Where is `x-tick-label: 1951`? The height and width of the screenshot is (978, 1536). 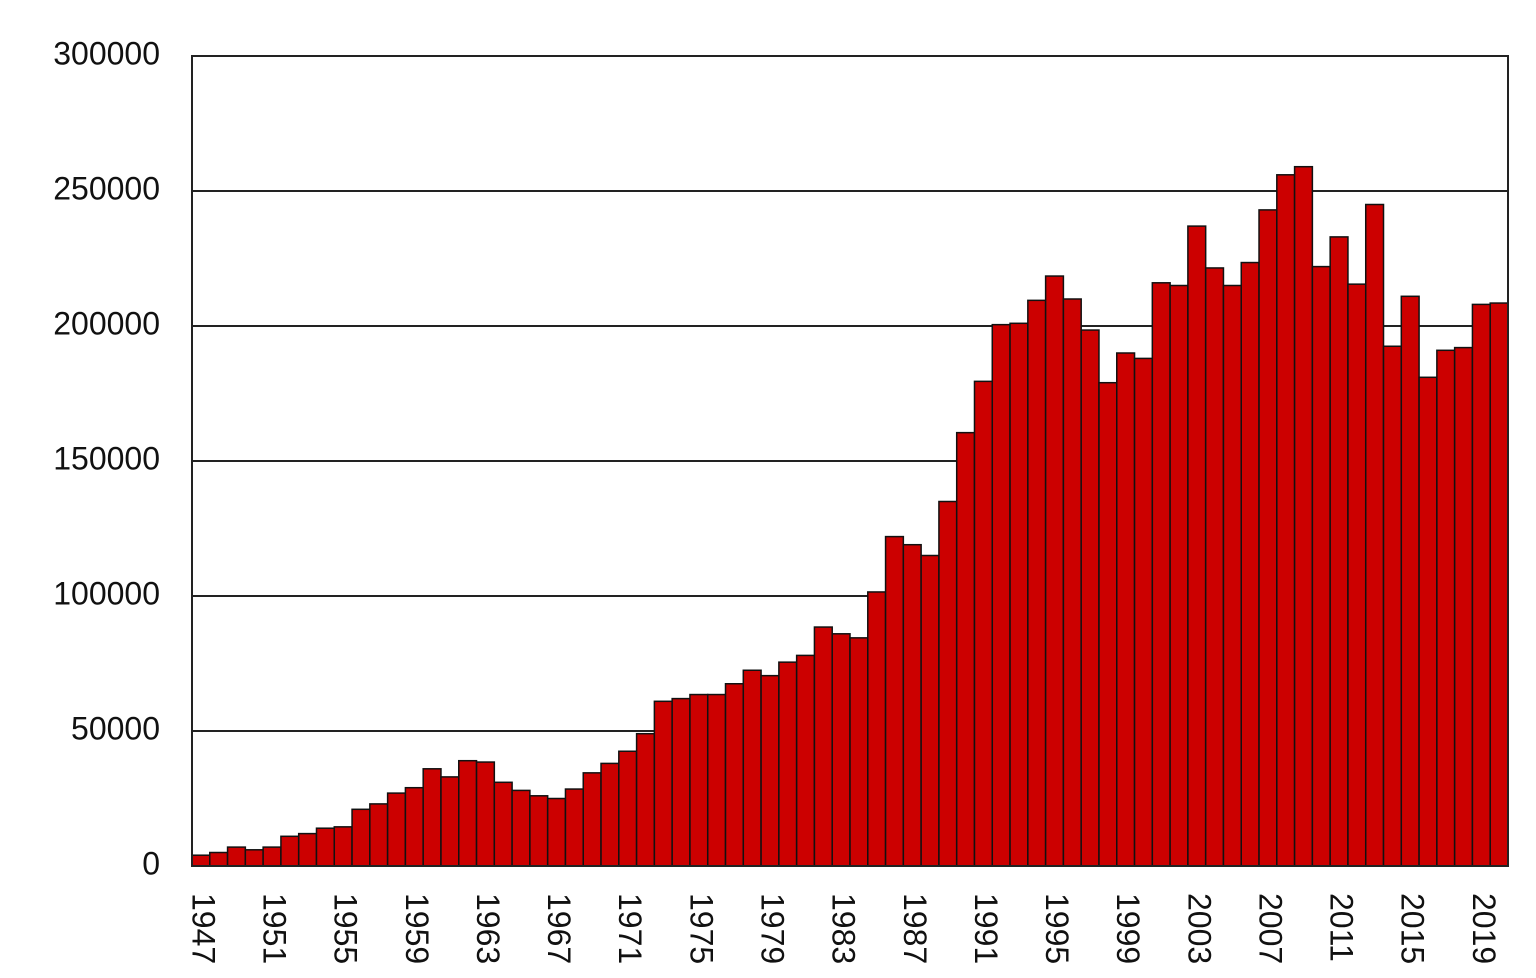
x-tick-label: 1951 is located at coordinates (275, 928).